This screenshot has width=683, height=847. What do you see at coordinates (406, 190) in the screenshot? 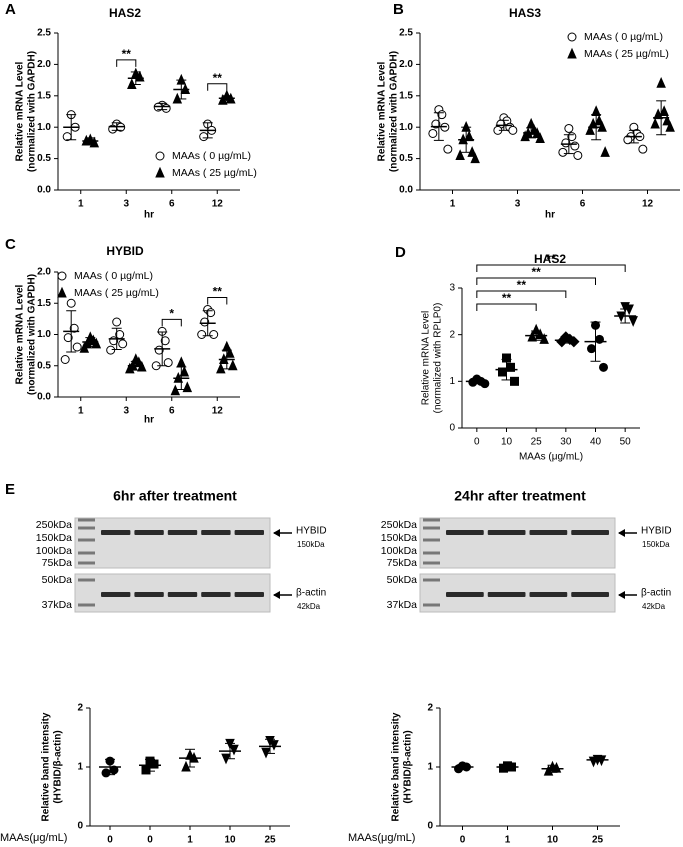
I see `y-tick-label: 0.0` at bounding box center [406, 190].